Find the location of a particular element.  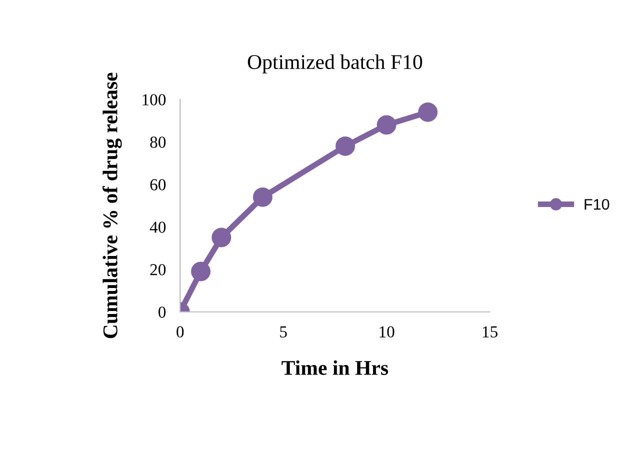

y-axis-title: Cumulative % of drug release is located at coordinates (112, 205).